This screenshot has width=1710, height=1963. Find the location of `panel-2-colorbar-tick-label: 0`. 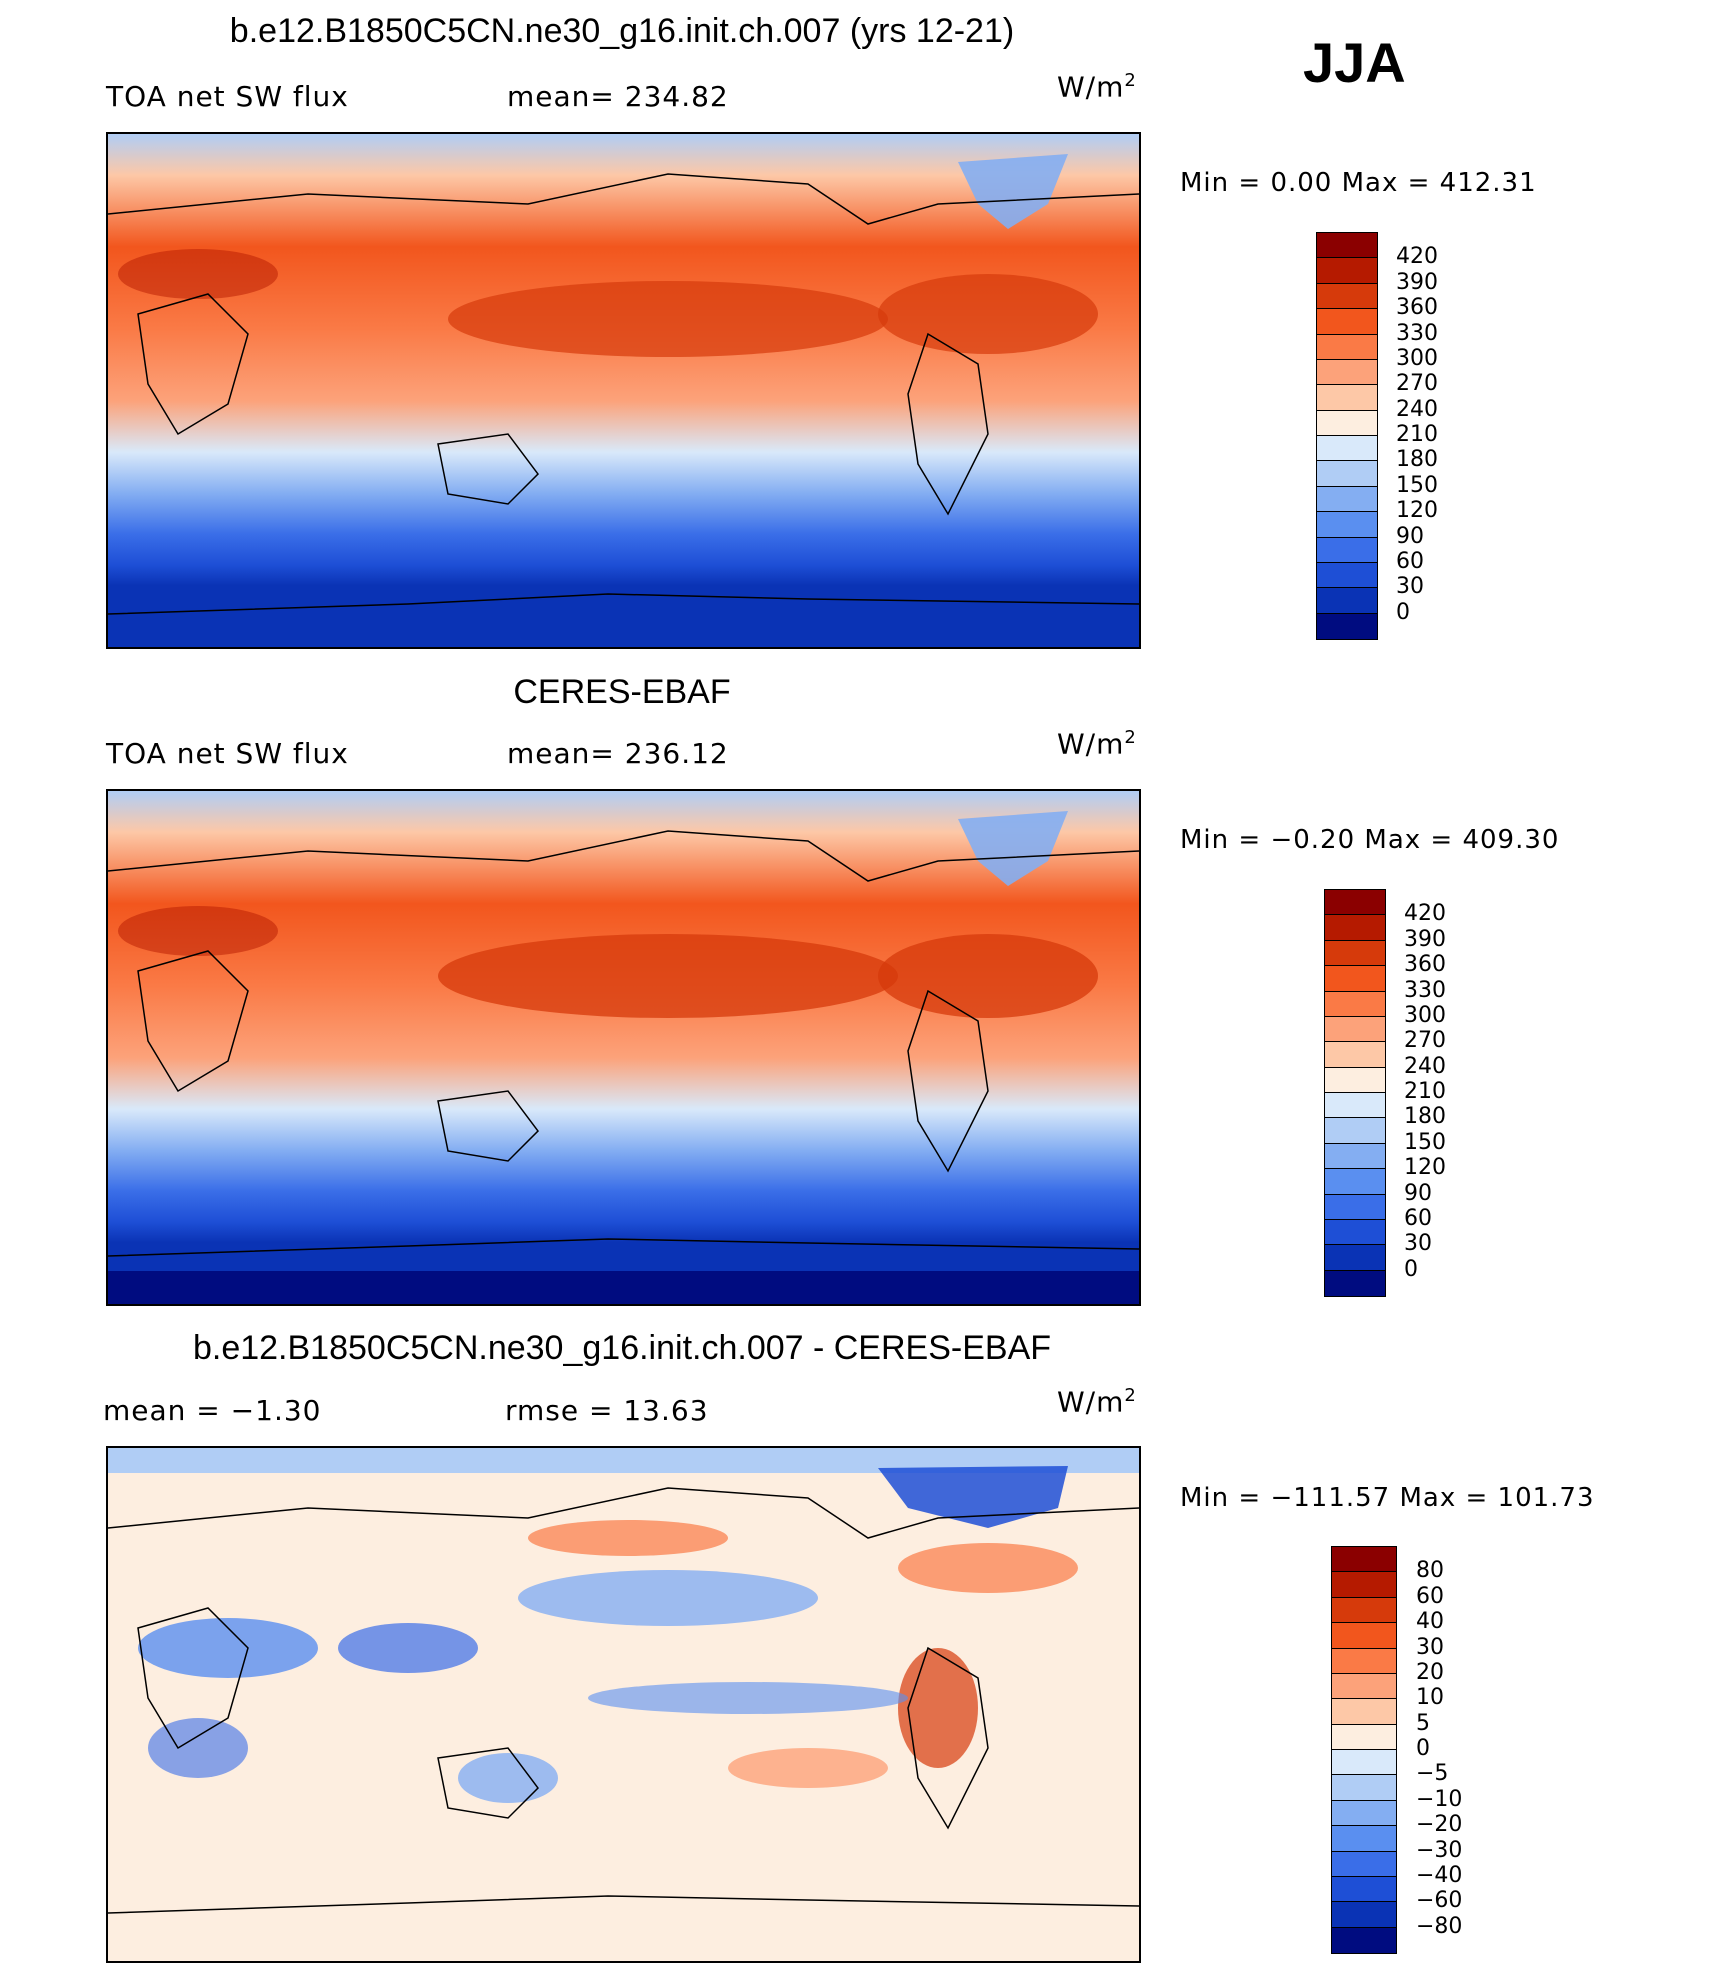

panel-2-colorbar-tick-label: 0 is located at coordinates (1411, 1269).